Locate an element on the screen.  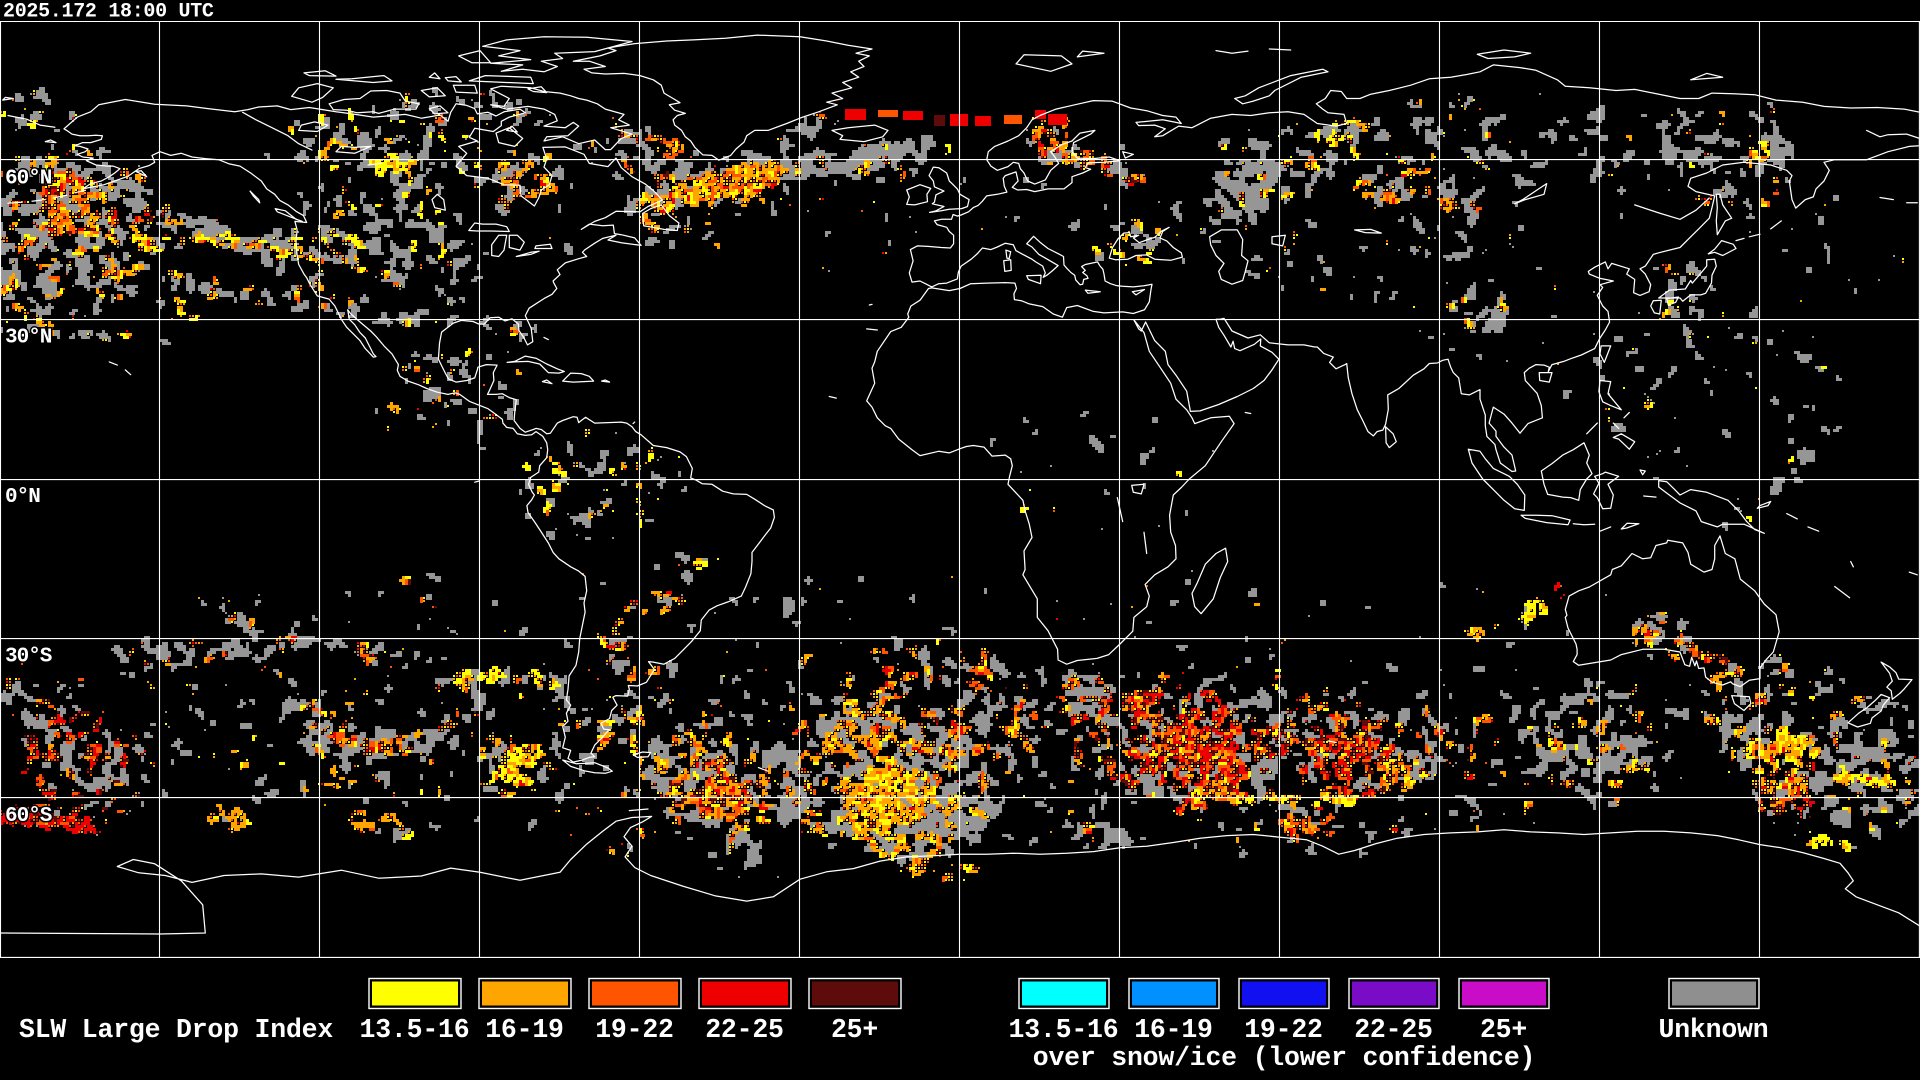
svg-text: 30°S is located at coordinates (28, 657).